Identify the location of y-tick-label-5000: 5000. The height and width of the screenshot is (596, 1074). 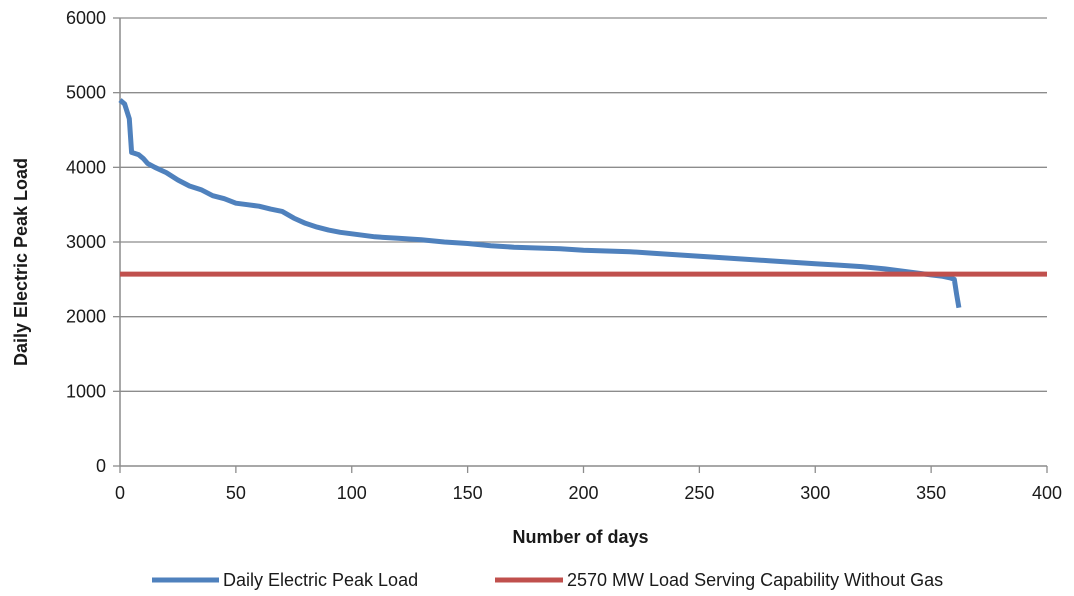
(86, 93).